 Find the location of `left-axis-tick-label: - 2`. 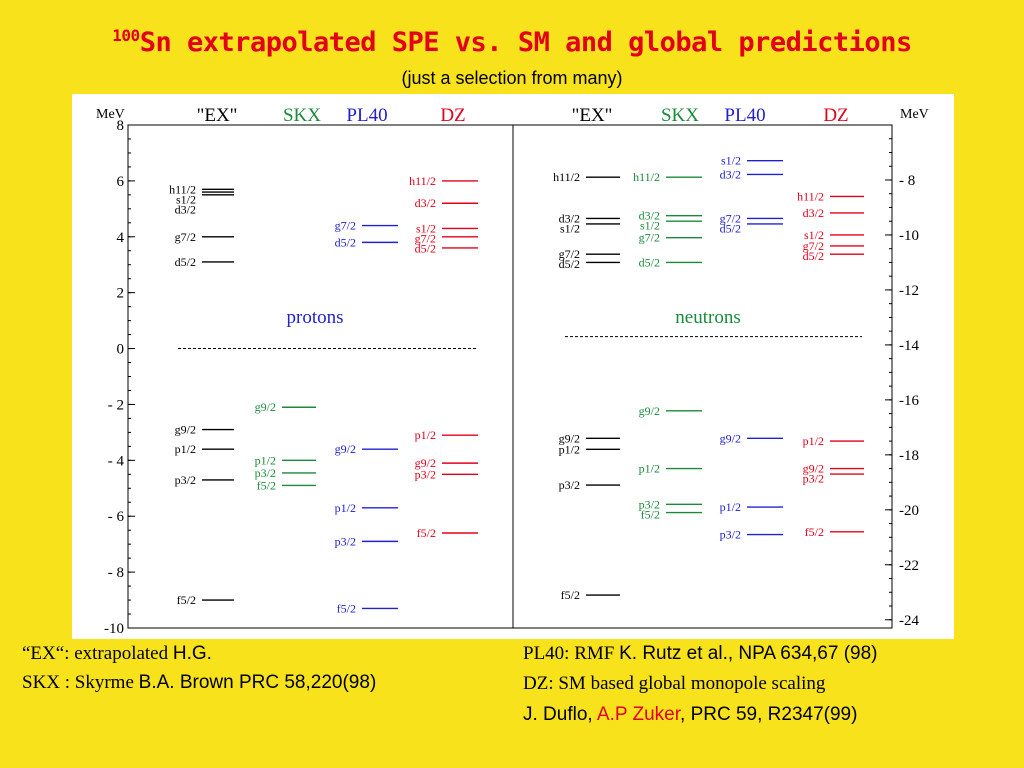

left-axis-tick-label: - 2 is located at coordinates (116, 405).